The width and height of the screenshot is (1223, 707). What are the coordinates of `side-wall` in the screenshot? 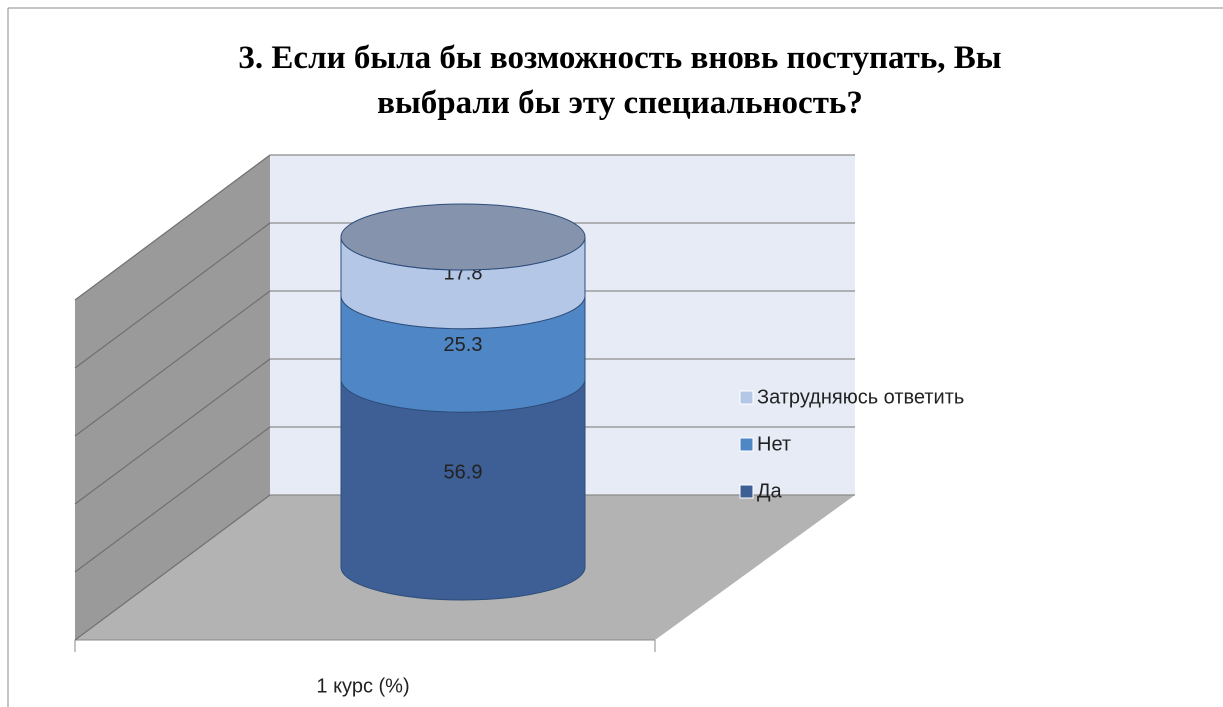 It's located at (172, 397).